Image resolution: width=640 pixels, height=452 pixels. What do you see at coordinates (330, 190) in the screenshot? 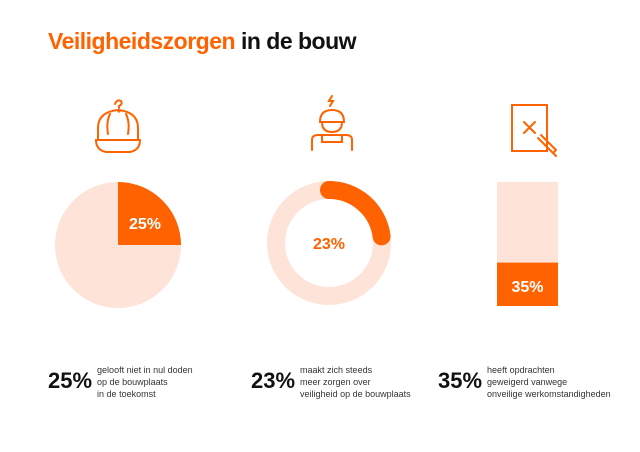
I see `donut-arc-start` at bounding box center [330, 190].